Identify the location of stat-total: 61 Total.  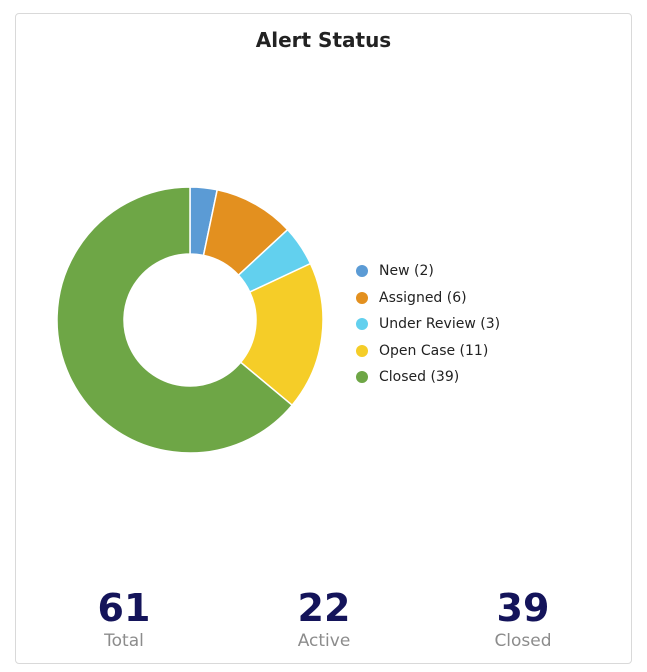
(124, 619).